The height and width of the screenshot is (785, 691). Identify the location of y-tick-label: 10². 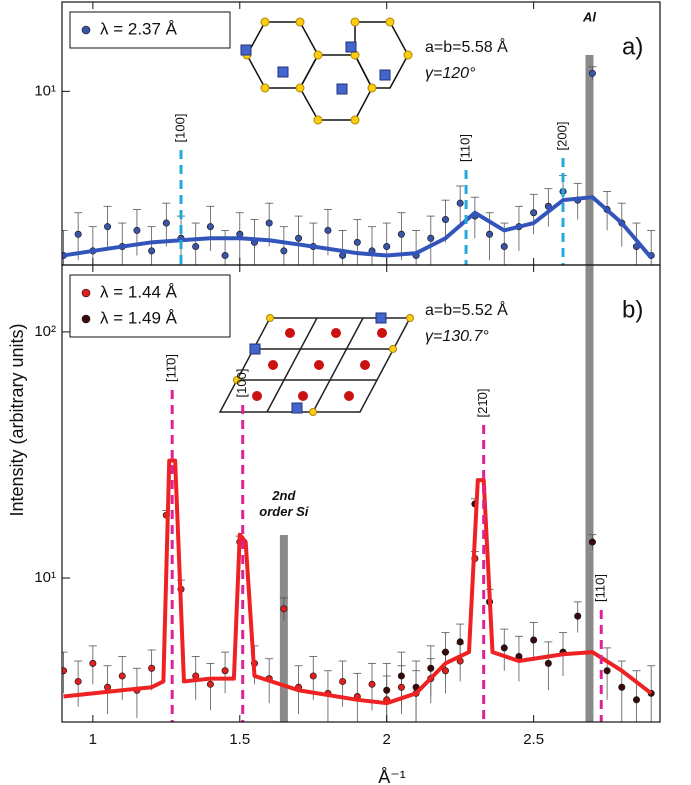
(45, 331).